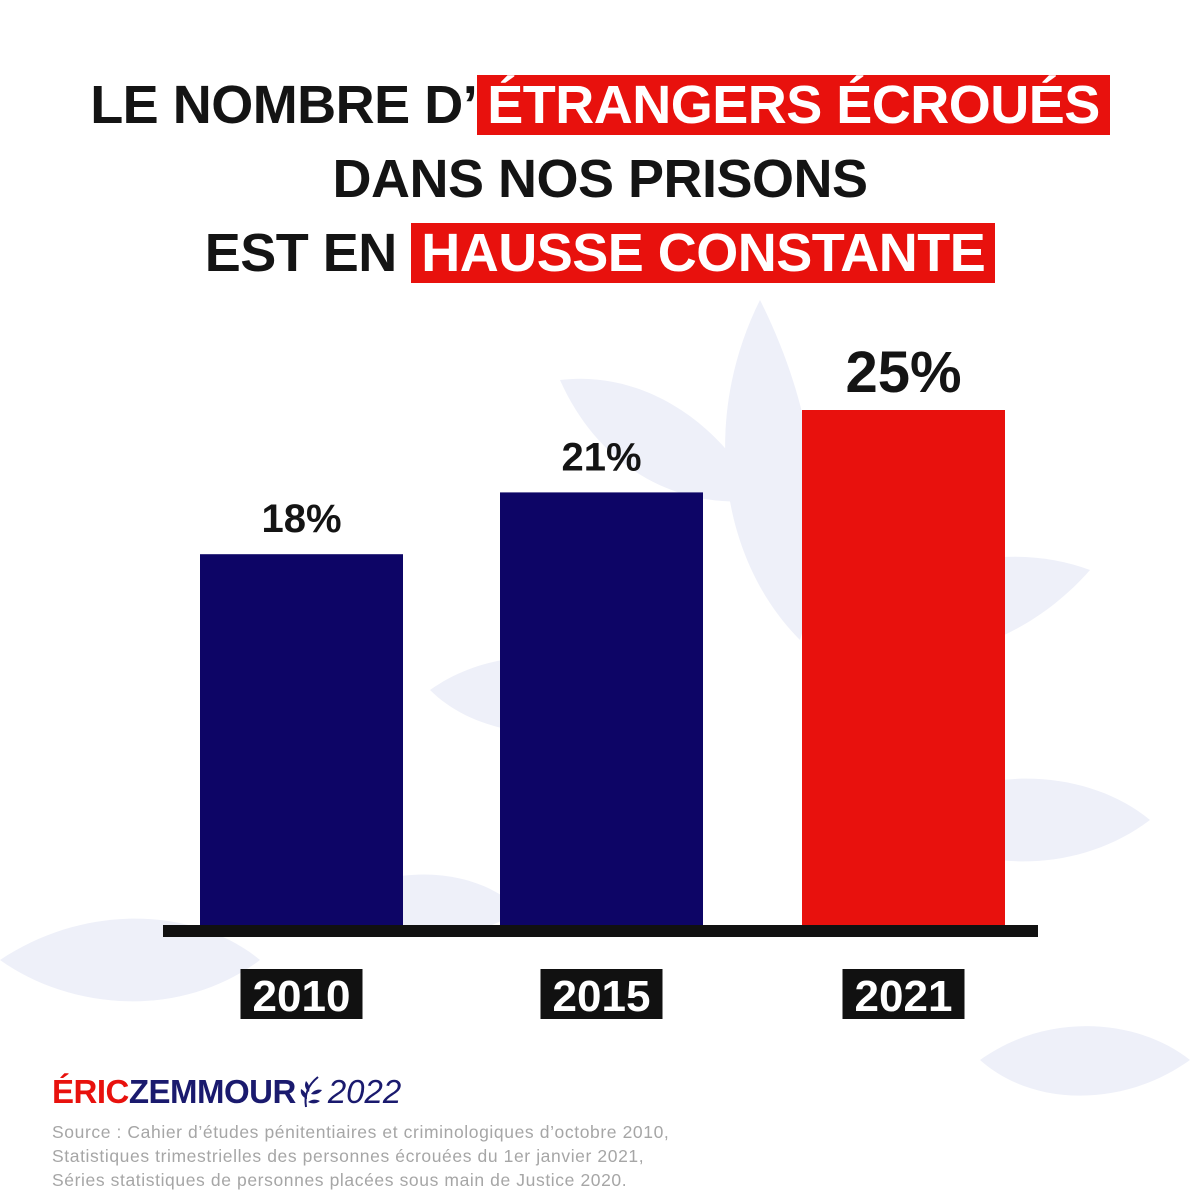  What do you see at coordinates (308, 253) in the screenshot?
I see `title-line3-prefix: EST EN` at bounding box center [308, 253].